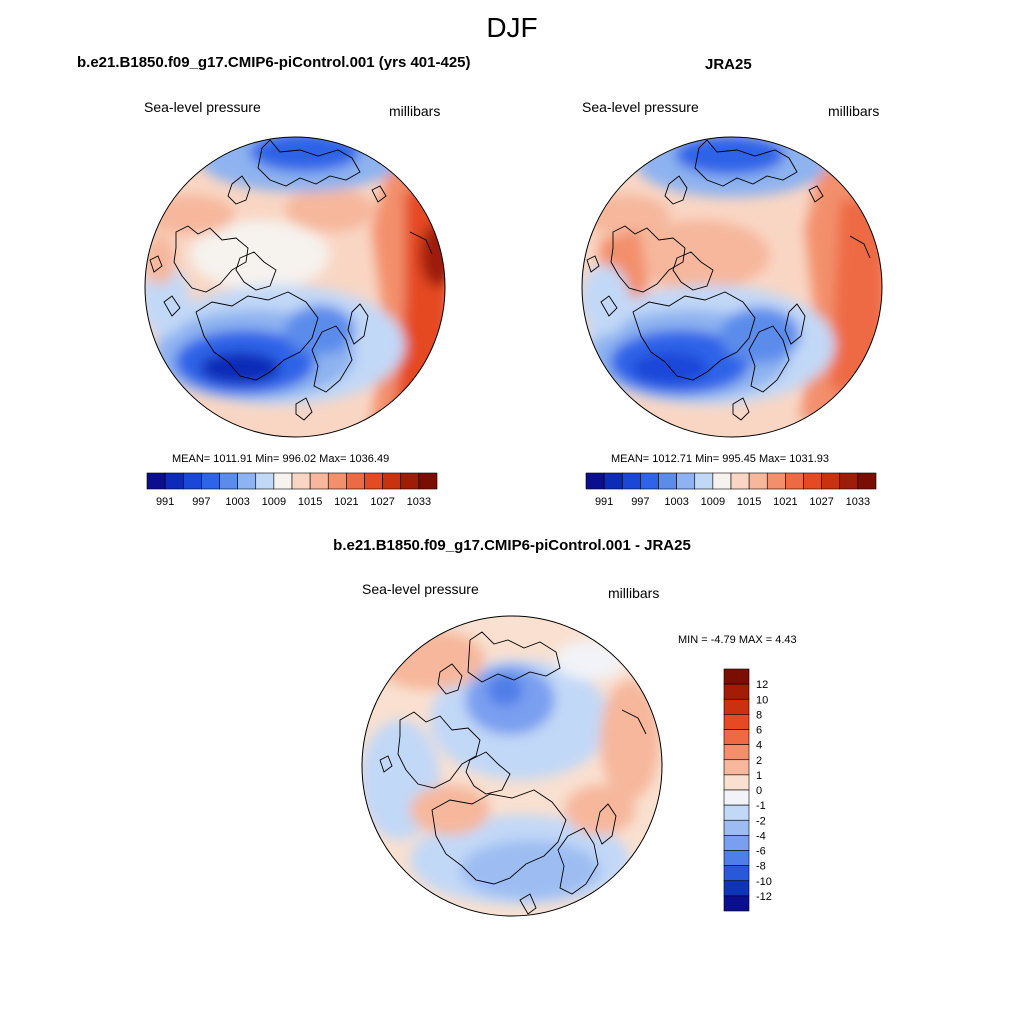 The width and height of the screenshot is (1024, 1024). What do you see at coordinates (512, 27) in the screenshot?
I see `figure-title: DJF` at bounding box center [512, 27].